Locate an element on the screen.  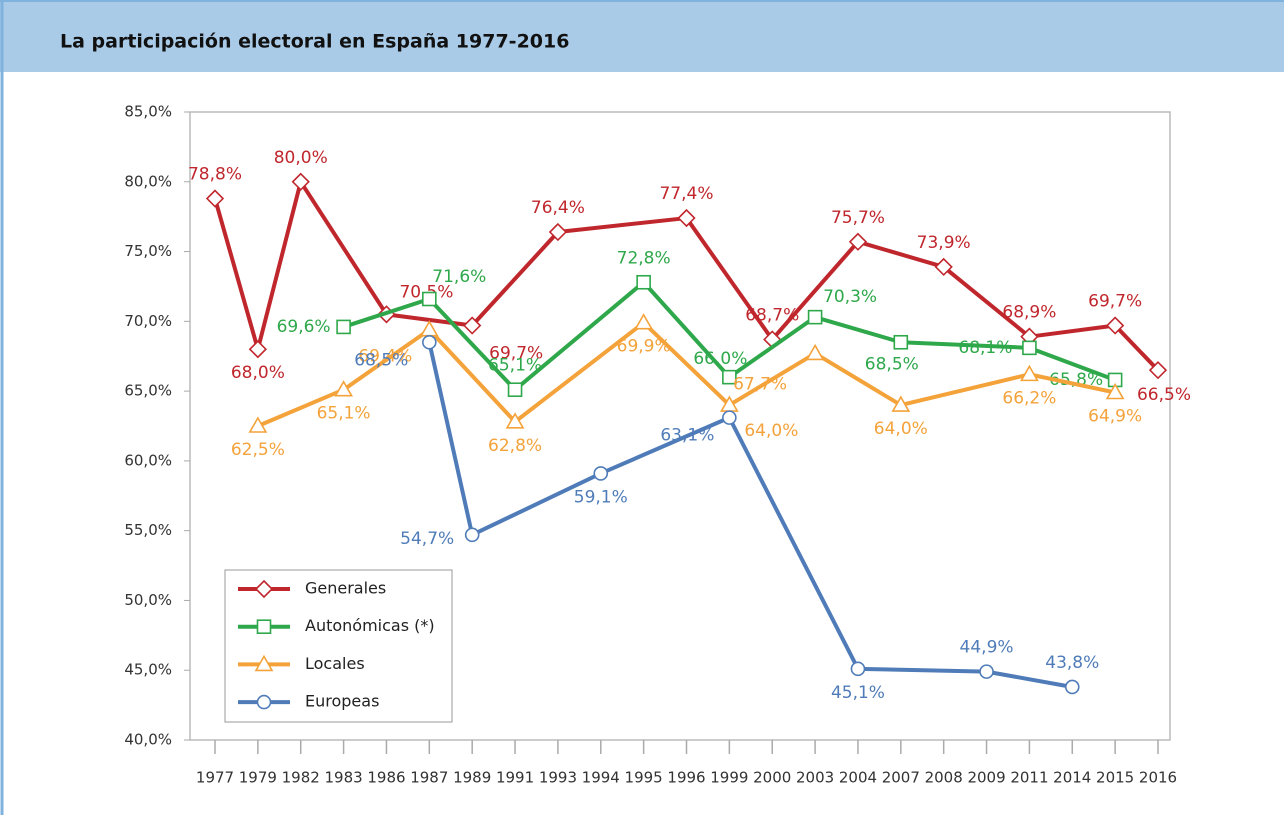
x-tick-label: 1996 is located at coordinates (686, 778).